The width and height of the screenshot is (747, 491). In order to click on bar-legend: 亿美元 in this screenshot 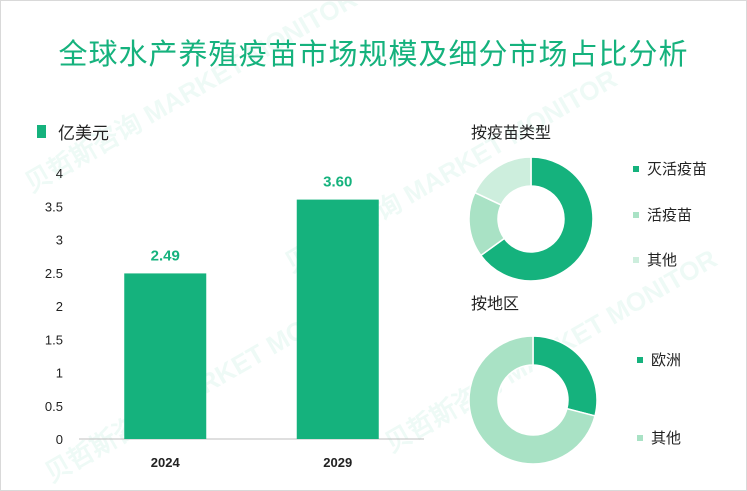, I will do `click(73, 131)`.